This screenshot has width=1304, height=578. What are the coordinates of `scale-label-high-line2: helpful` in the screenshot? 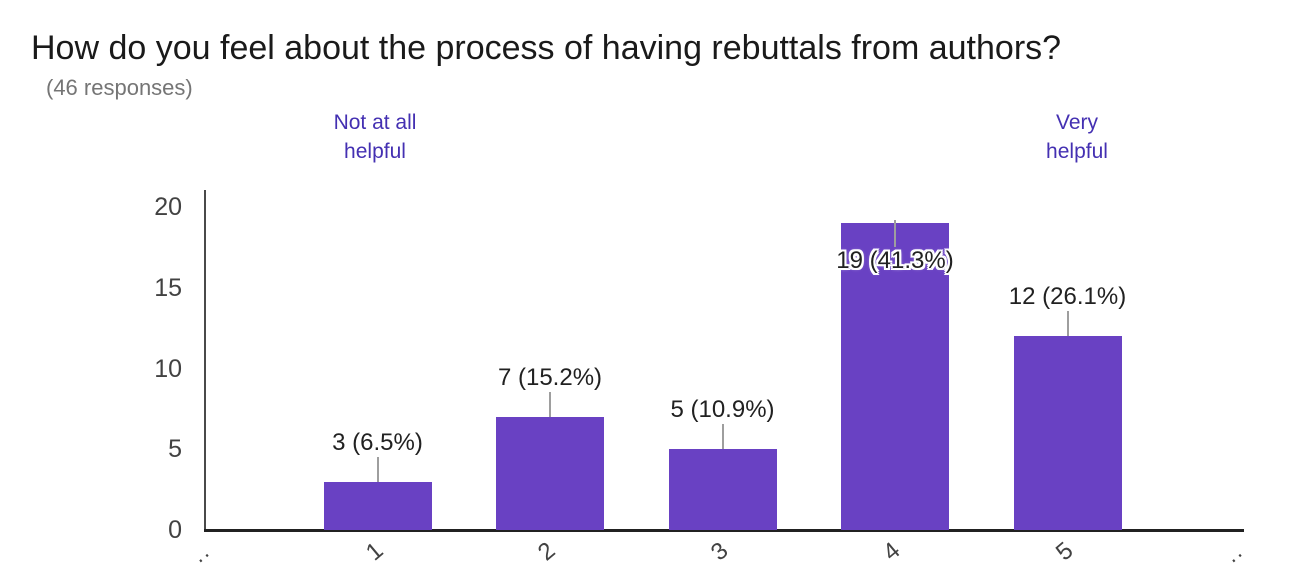 It's located at (1077, 151).